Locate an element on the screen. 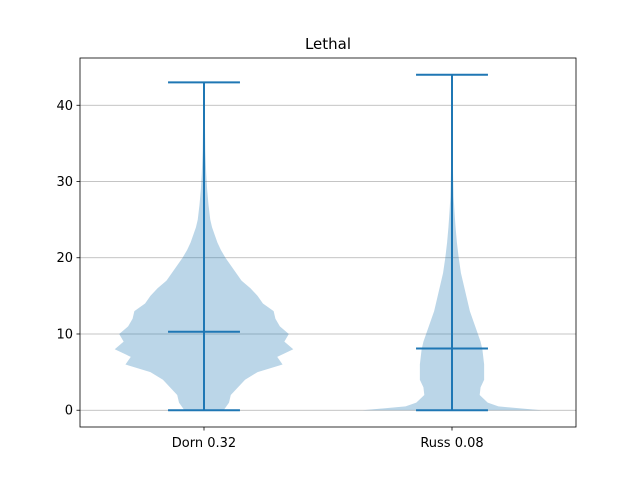 The height and width of the screenshot is (480, 640). y-tick-label-4: 40 is located at coordinates (64, 106).